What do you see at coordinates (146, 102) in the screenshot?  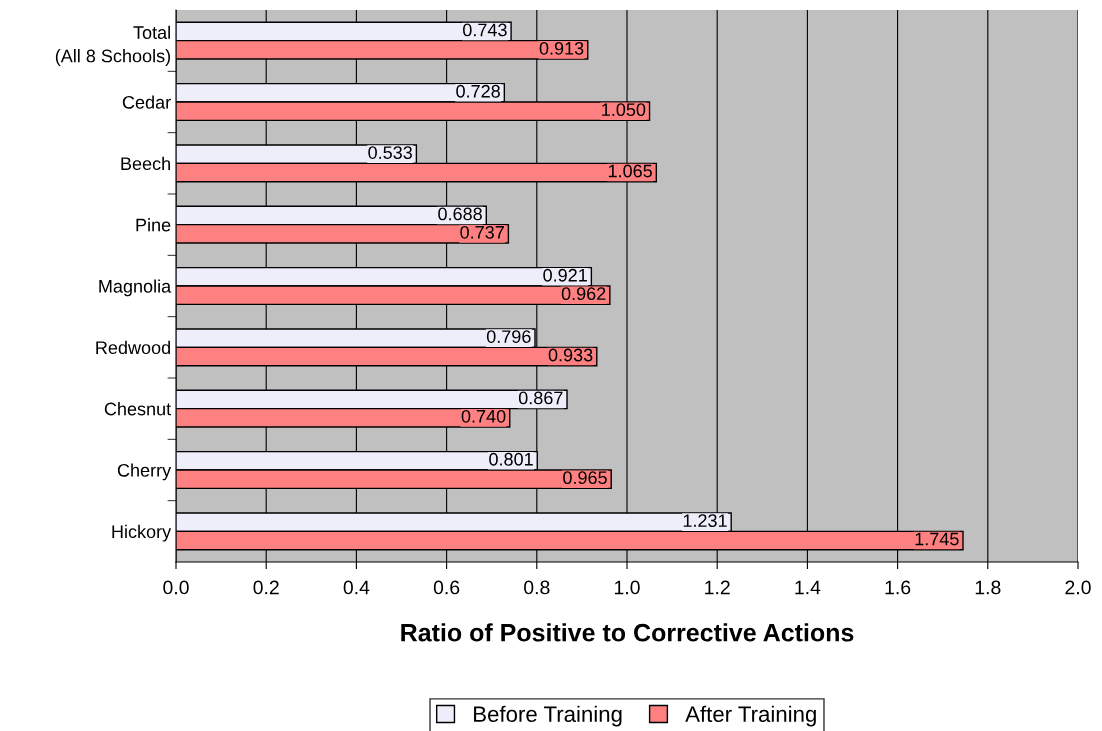 I see `y-tick-label: Cedar` at bounding box center [146, 102].